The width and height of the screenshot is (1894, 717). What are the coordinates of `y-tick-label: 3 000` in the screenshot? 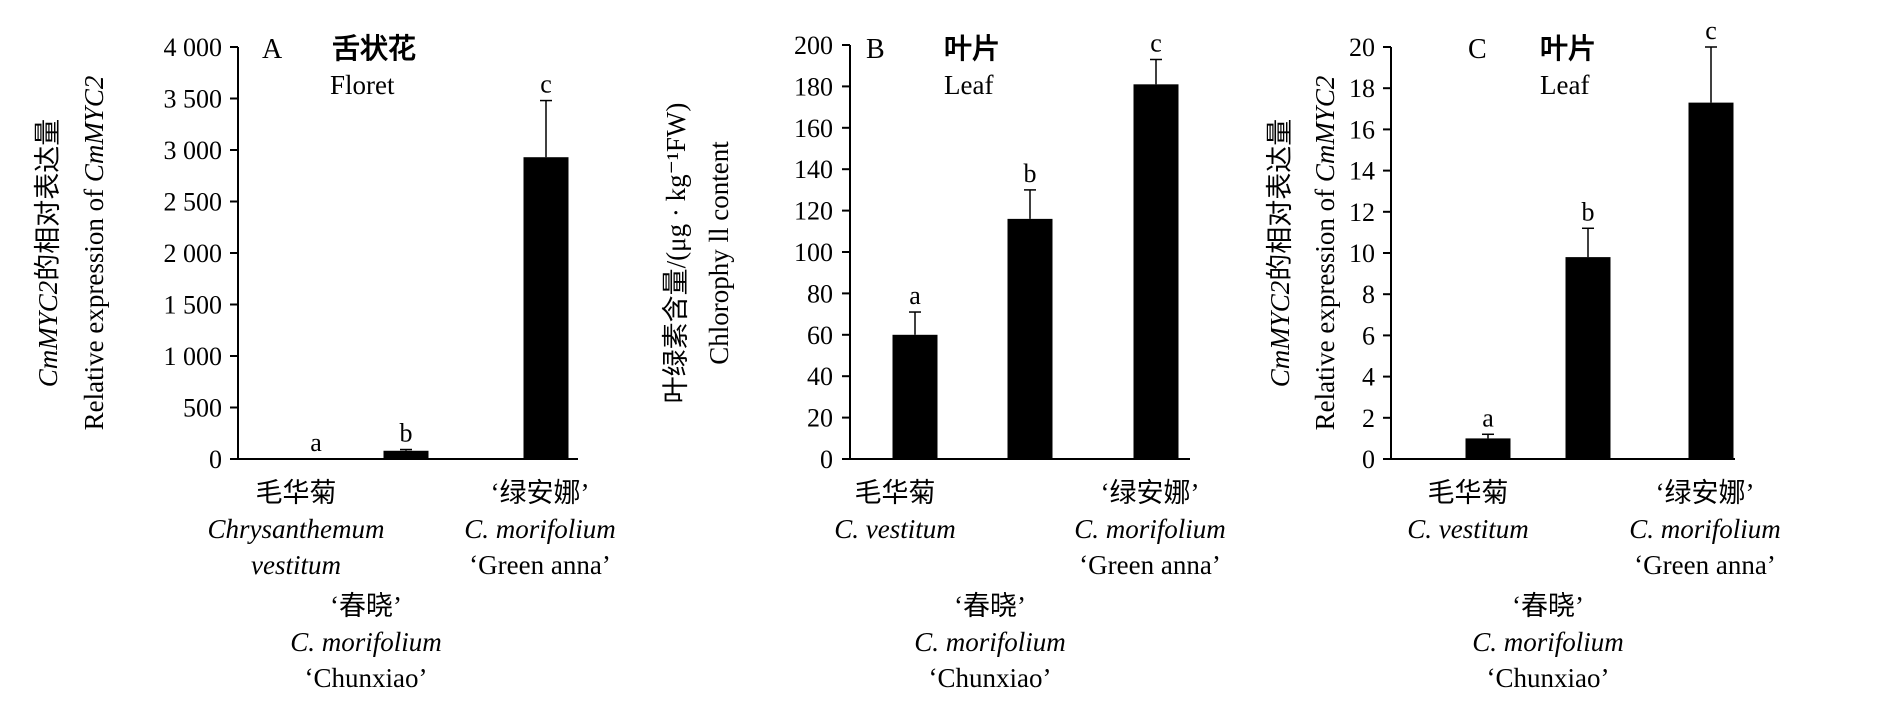 It's located at (193, 150).